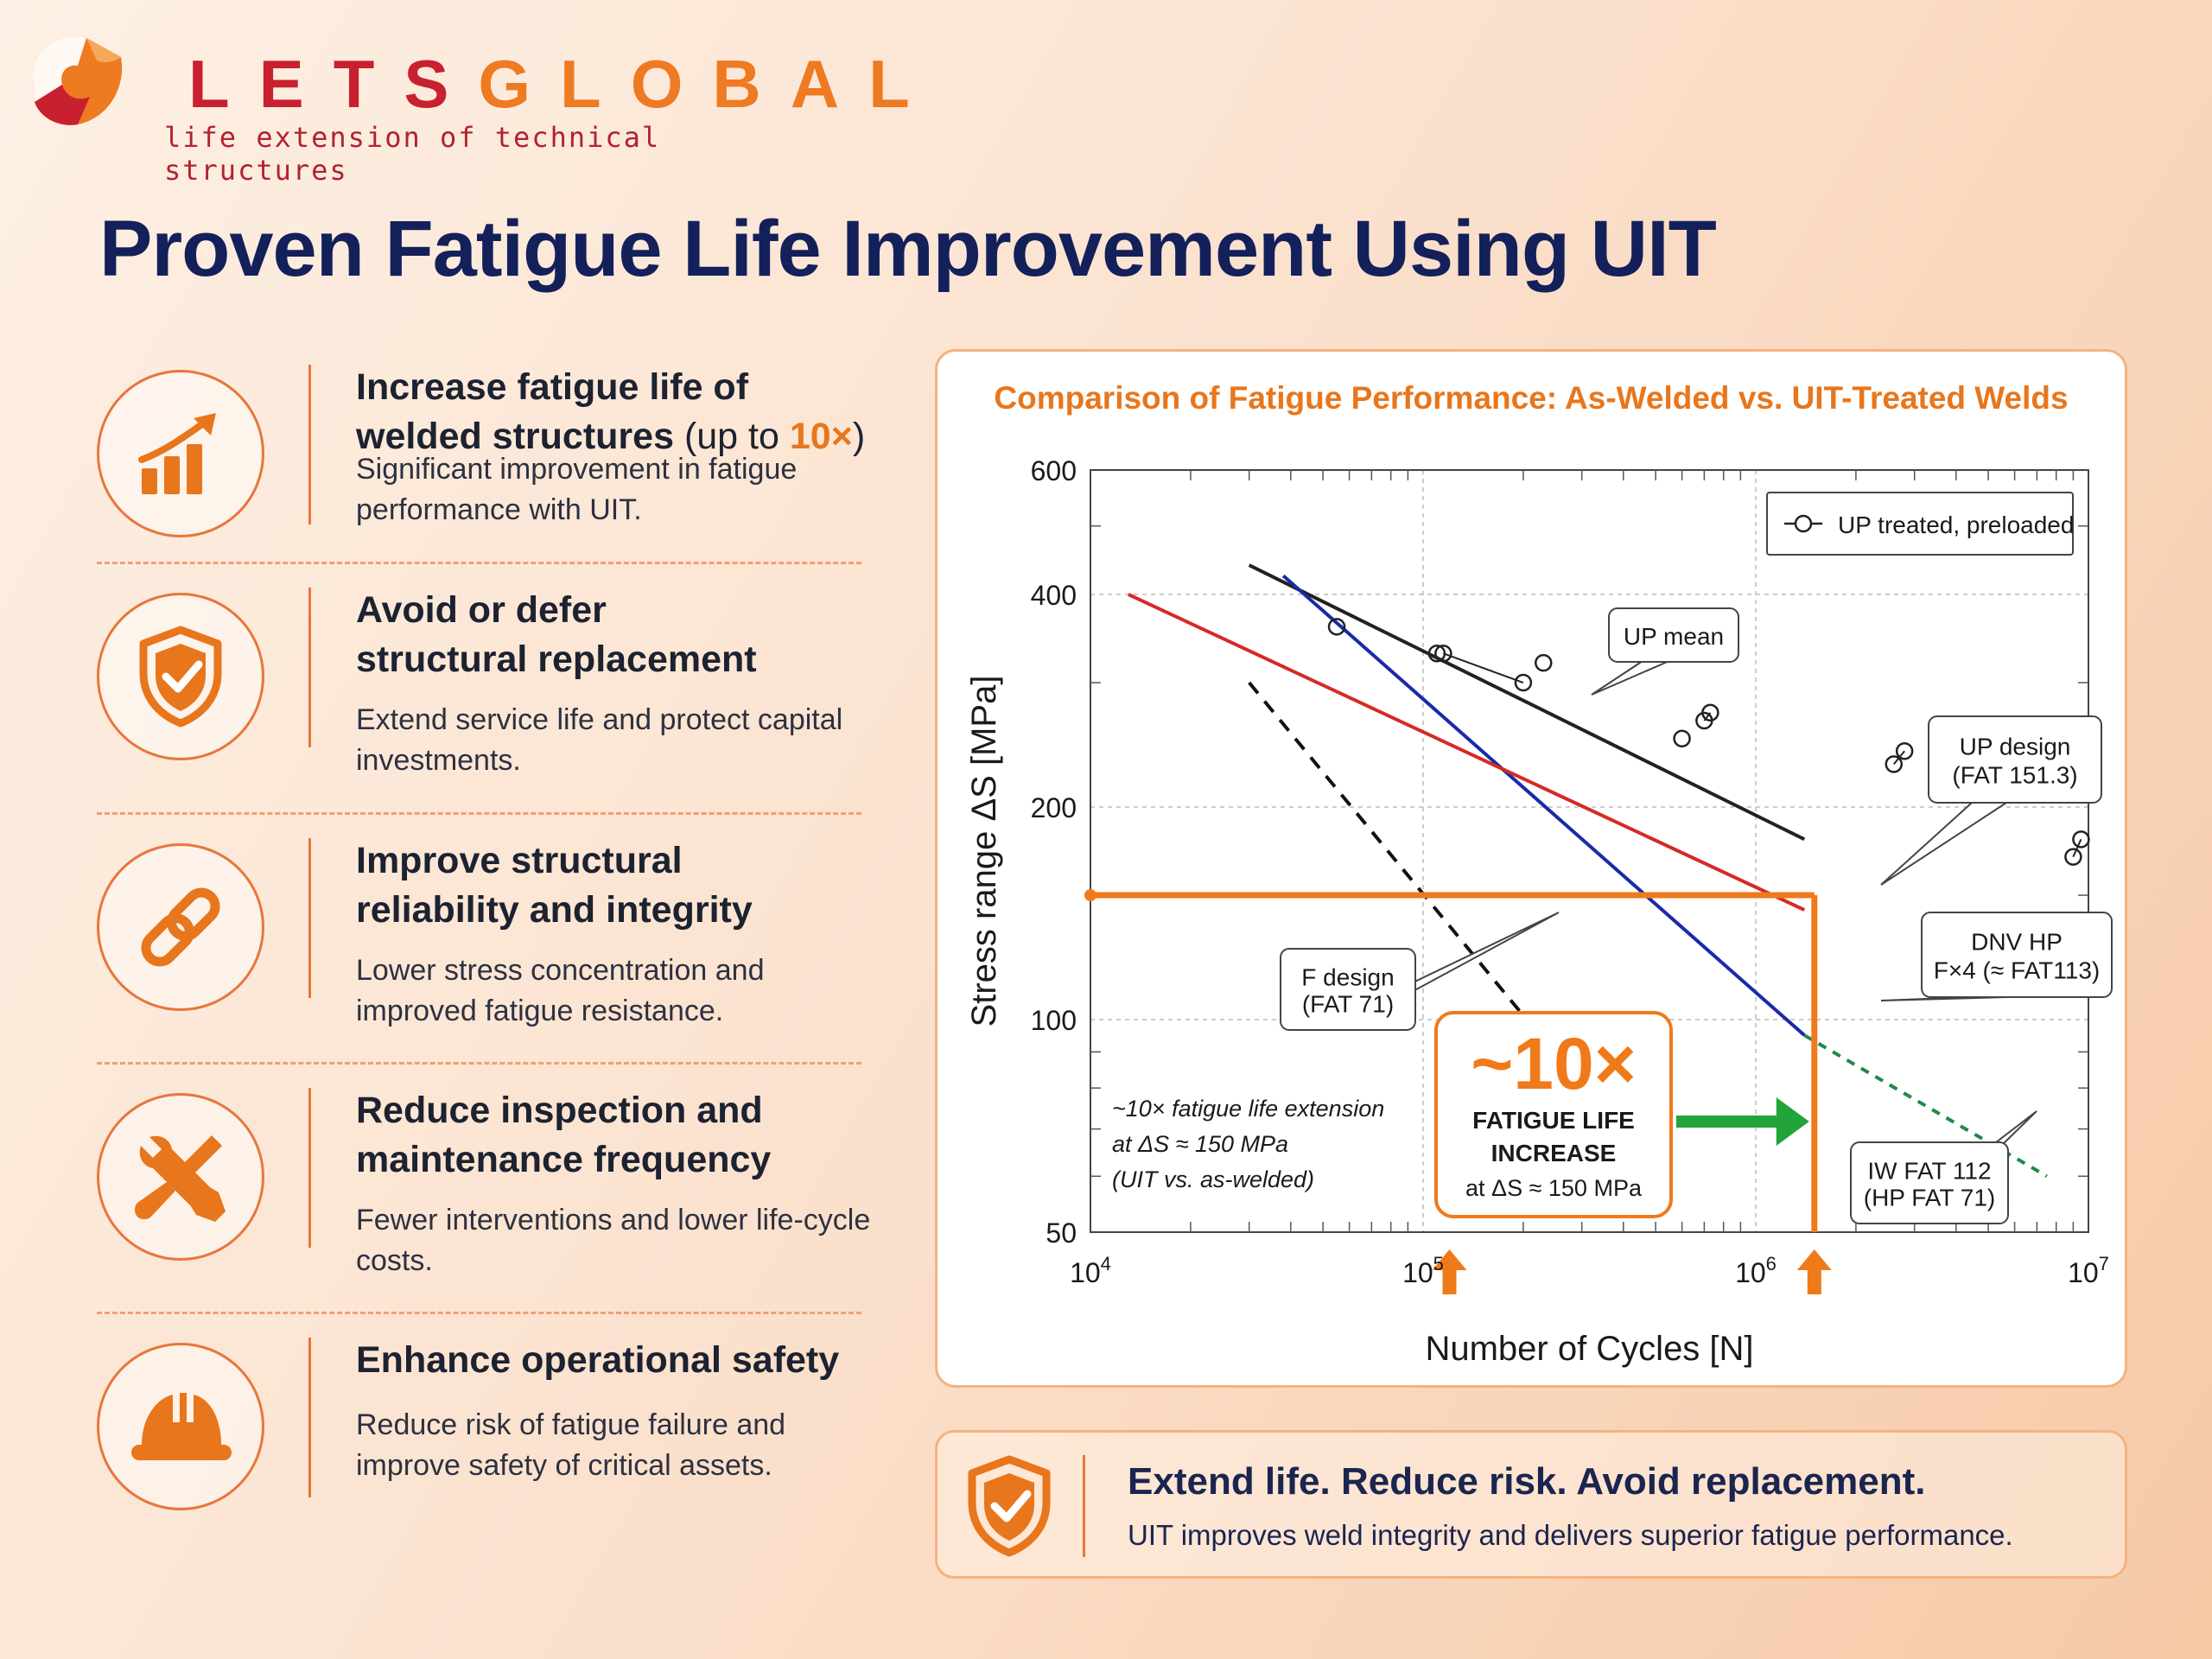  I want to click on callout-up-design-pointer, so click(1943, 844).